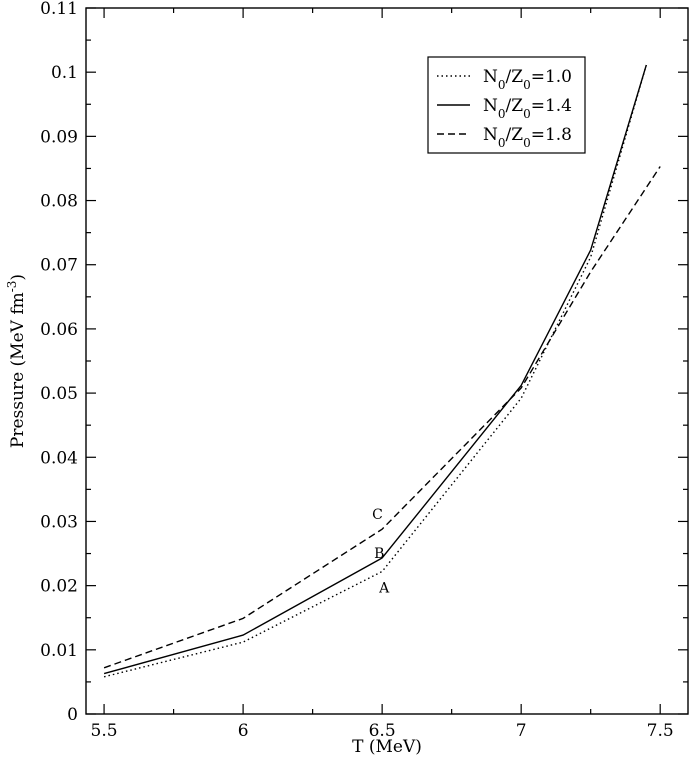 Image resolution: width=692 pixels, height=761 pixels. What do you see at coordinates (551, 106) in the screenshot?
I see `legend-label-part: =1.4` at bounding box center [551, 106].